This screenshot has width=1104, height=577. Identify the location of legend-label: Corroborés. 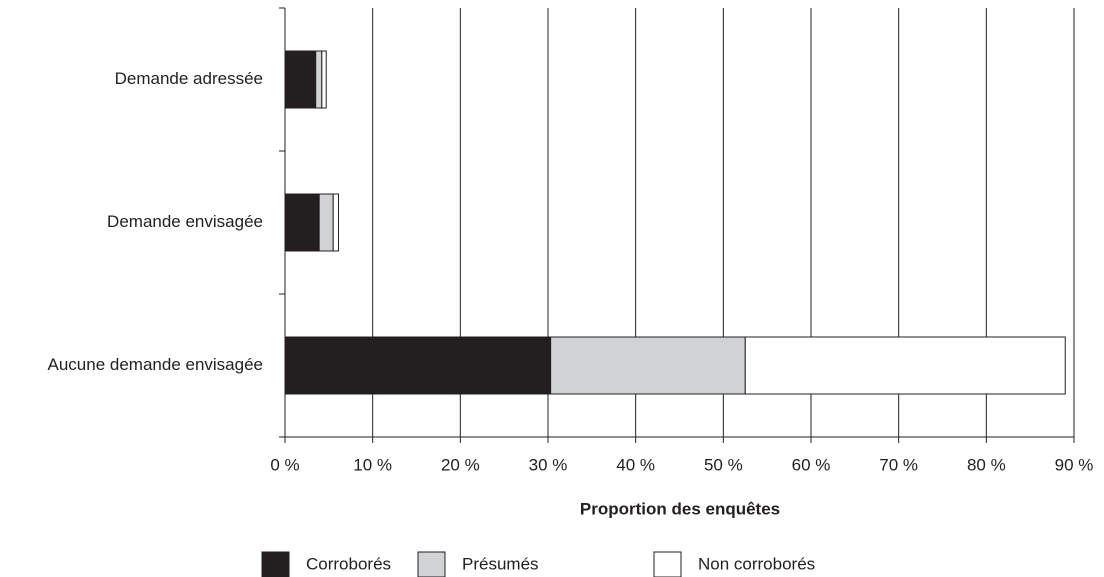
(348, 563).